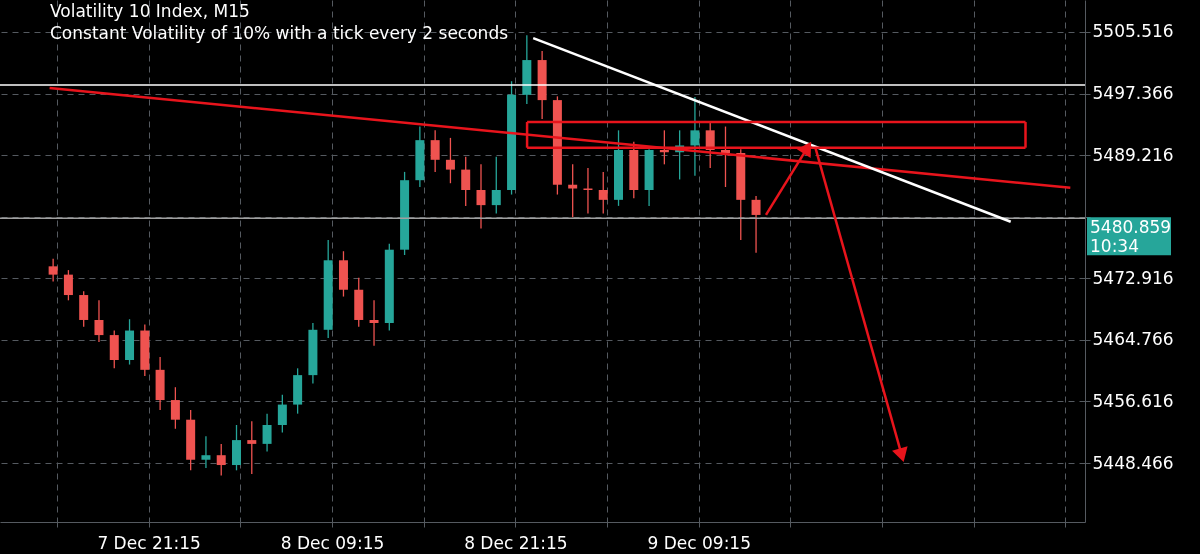 The image size is (1200, 554). What do you see at coordinates (1133, 93) in the screenshot?
I see `y-tick-label: 5497.366` at bounding box center [1133, 93].